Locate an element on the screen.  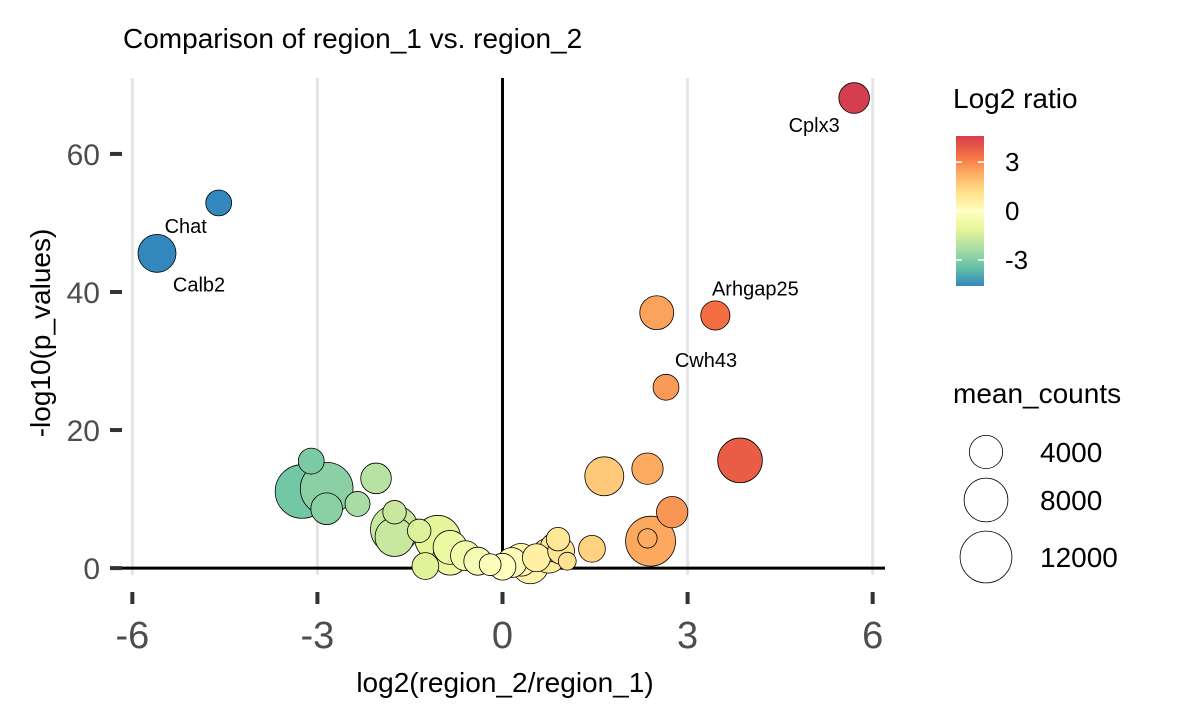
chart-title: Comparison of region_1 vs. region_2 is located at coordinates (352, 38).